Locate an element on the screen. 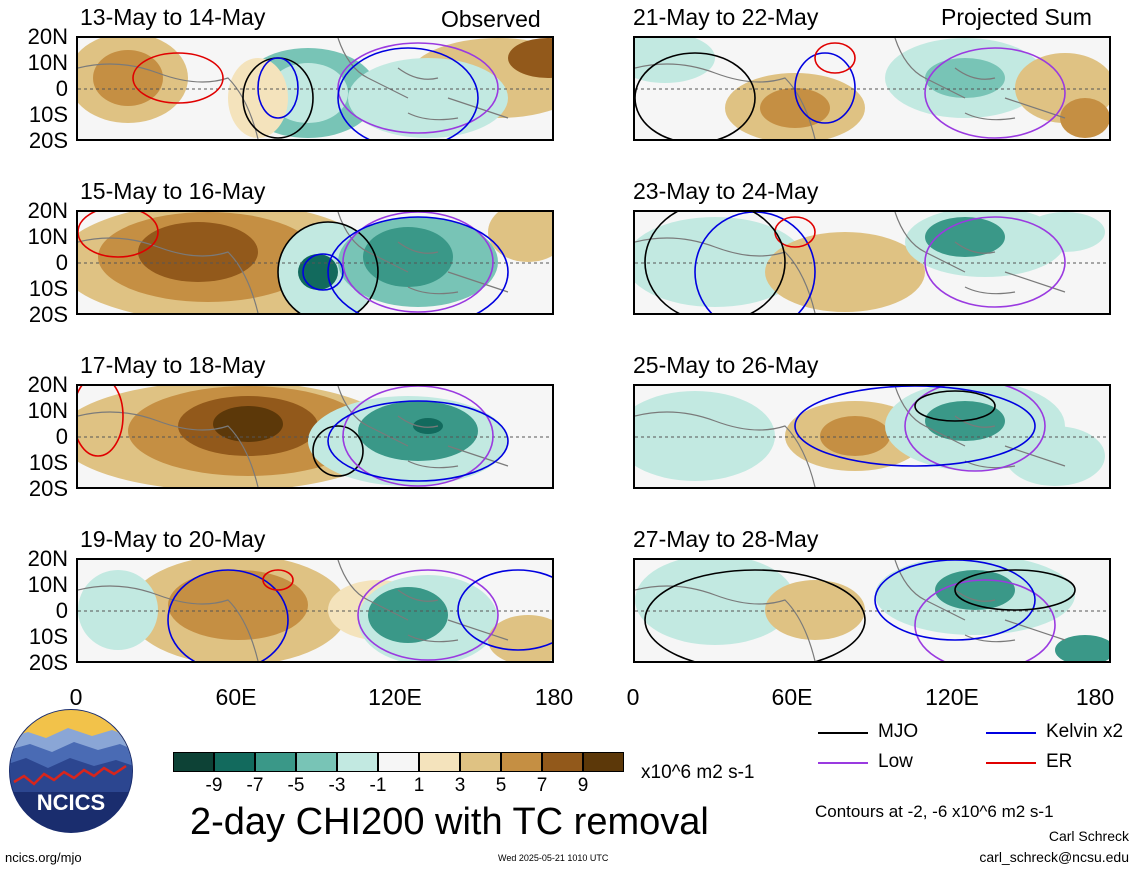  panel-date-7: 25-May to 26-May is located at coordinates (726, 365).